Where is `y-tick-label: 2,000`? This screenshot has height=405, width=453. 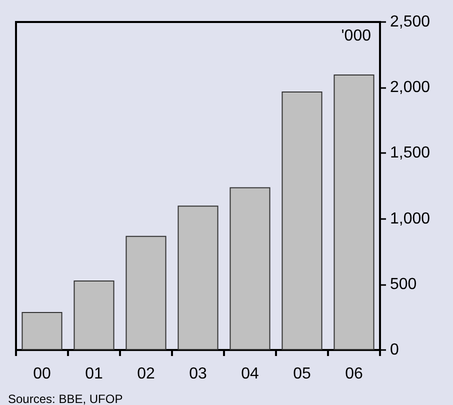
y-tick-label: 2,000 is located at coordinates (410, 87).